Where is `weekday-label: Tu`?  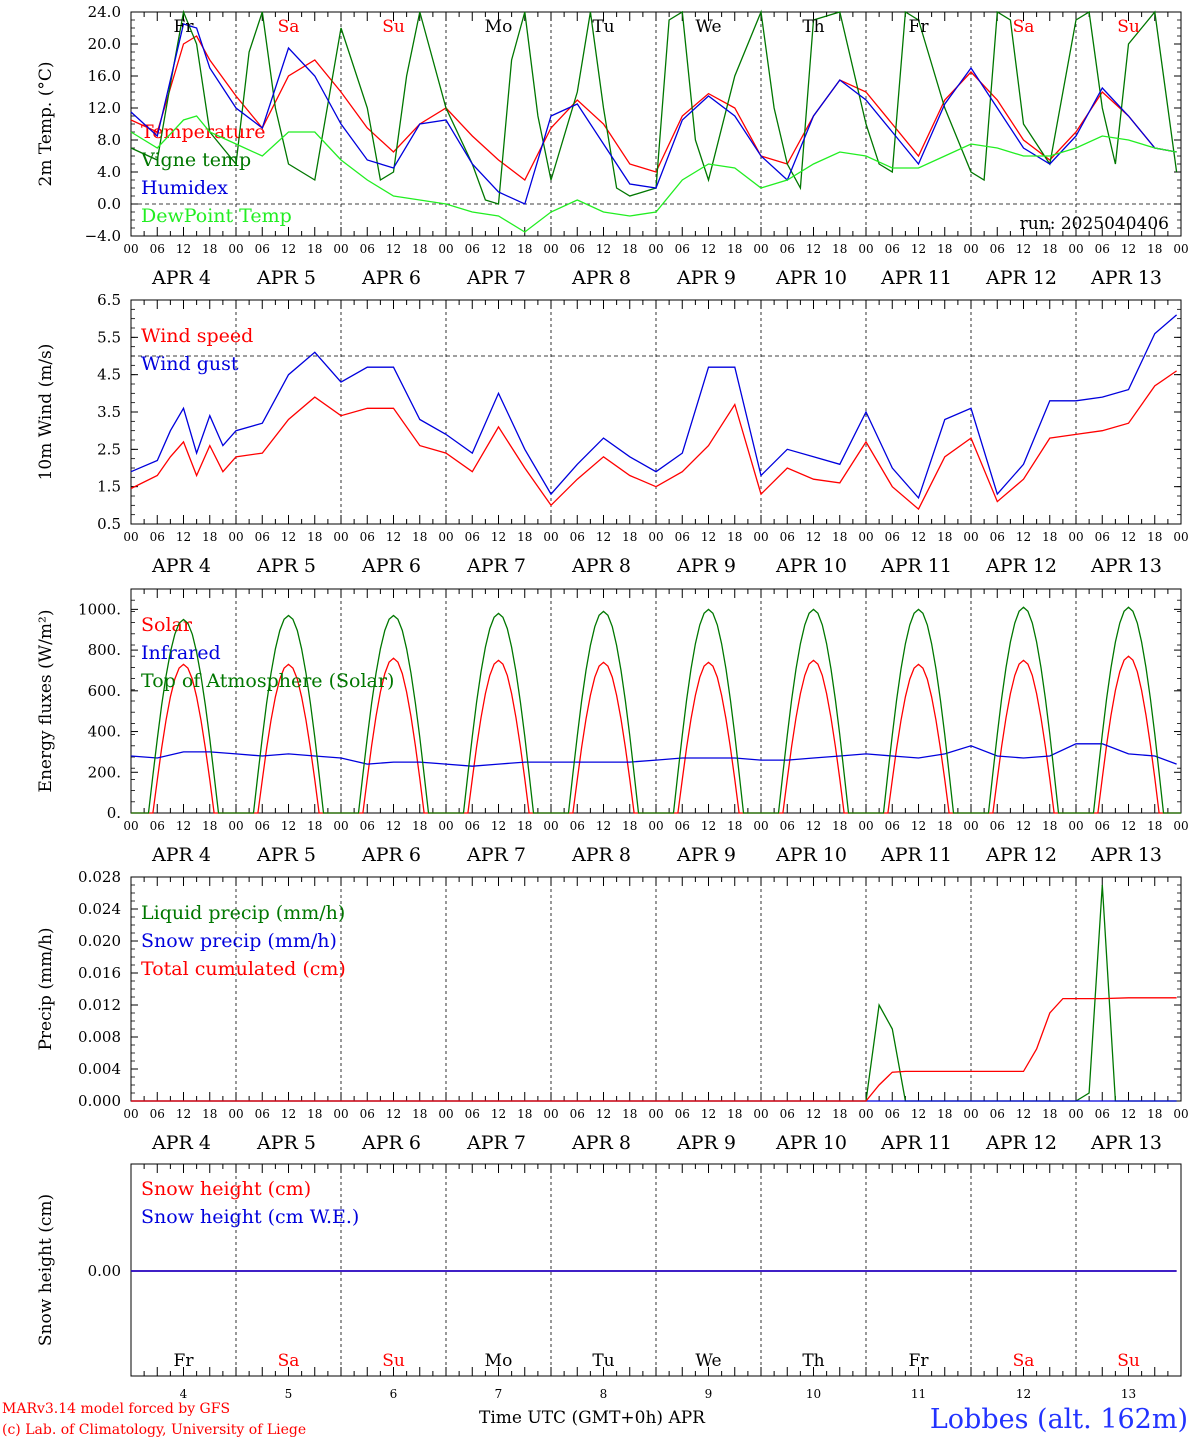 weekday-label: Tu is located at coordinates (603, 1361).